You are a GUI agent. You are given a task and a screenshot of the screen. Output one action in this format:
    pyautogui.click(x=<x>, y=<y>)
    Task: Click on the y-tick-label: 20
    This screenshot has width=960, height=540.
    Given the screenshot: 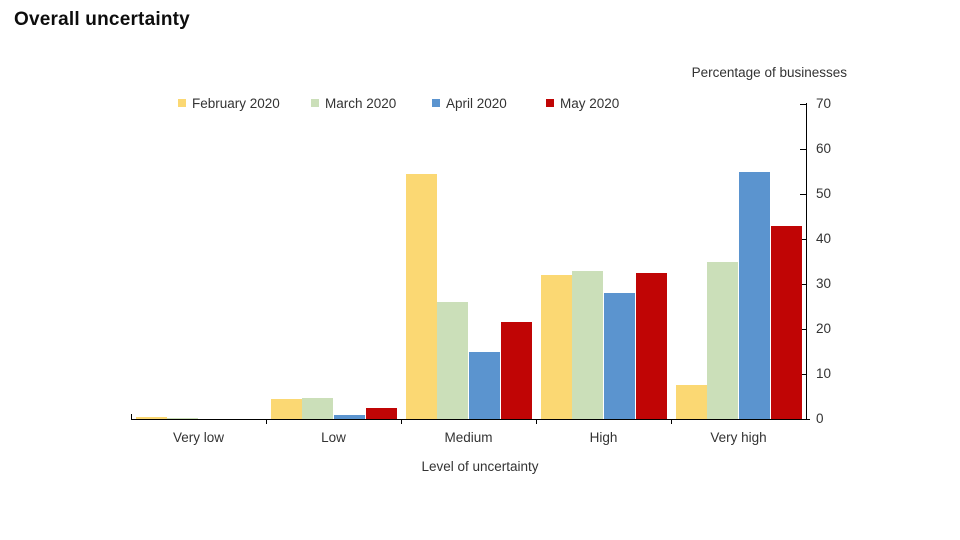 What is the action you would take?
    pyautogui.click(x=824, y=328)
    